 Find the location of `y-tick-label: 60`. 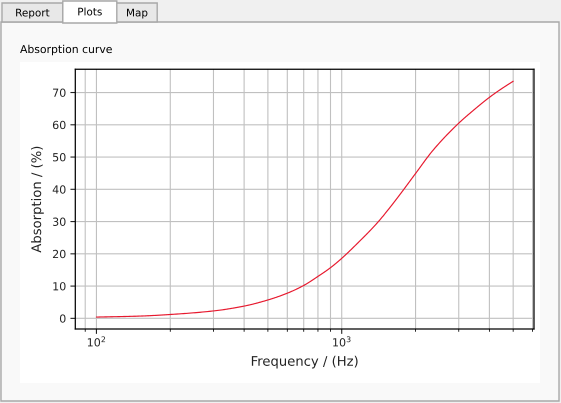

y-tick-label: 60 is located at coordinates (59, 125).